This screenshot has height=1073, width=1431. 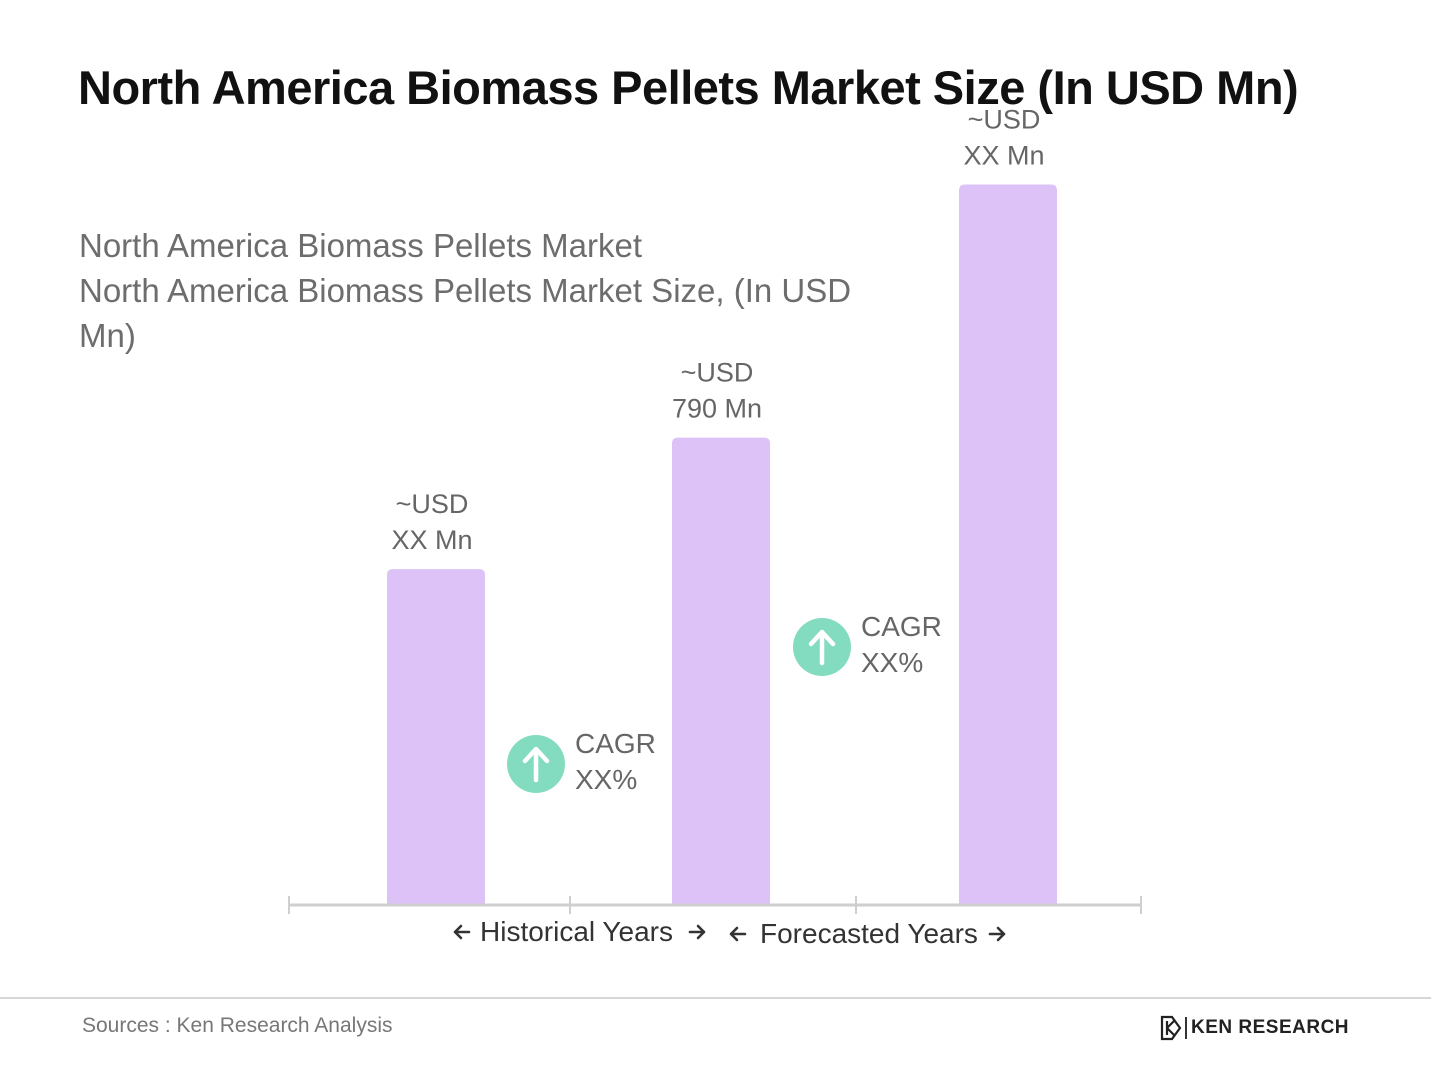 I want to click on cagr-2-value: XX%, so click(x=892, y=662).